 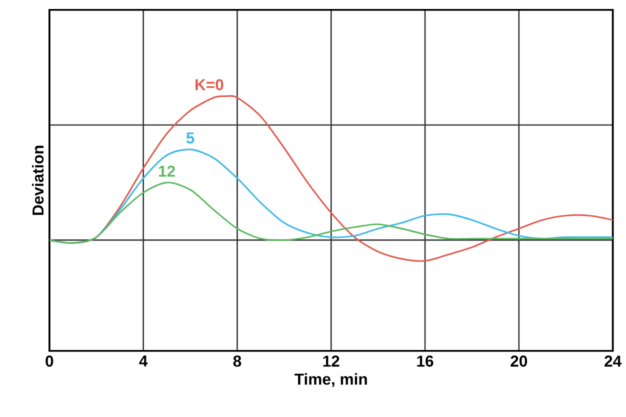 What do you see at coordinates (519, 361) in the screenshot?
I see `x-tick-label: 20` at bounding box center [519, 361].